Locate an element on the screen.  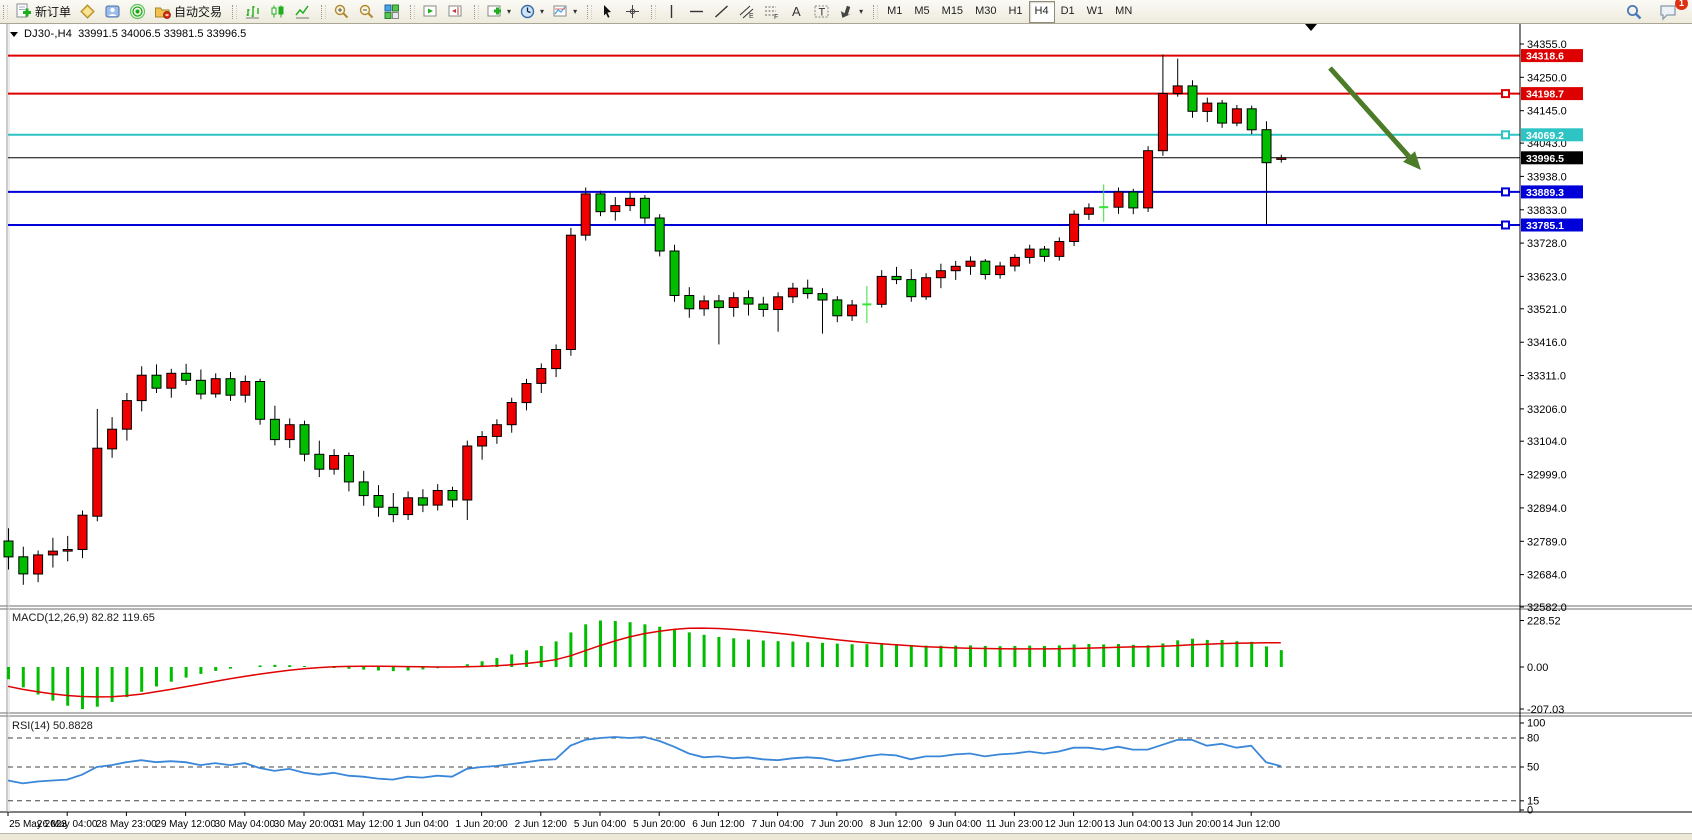
zoom-out-icon is located at coordinates (366, 11).